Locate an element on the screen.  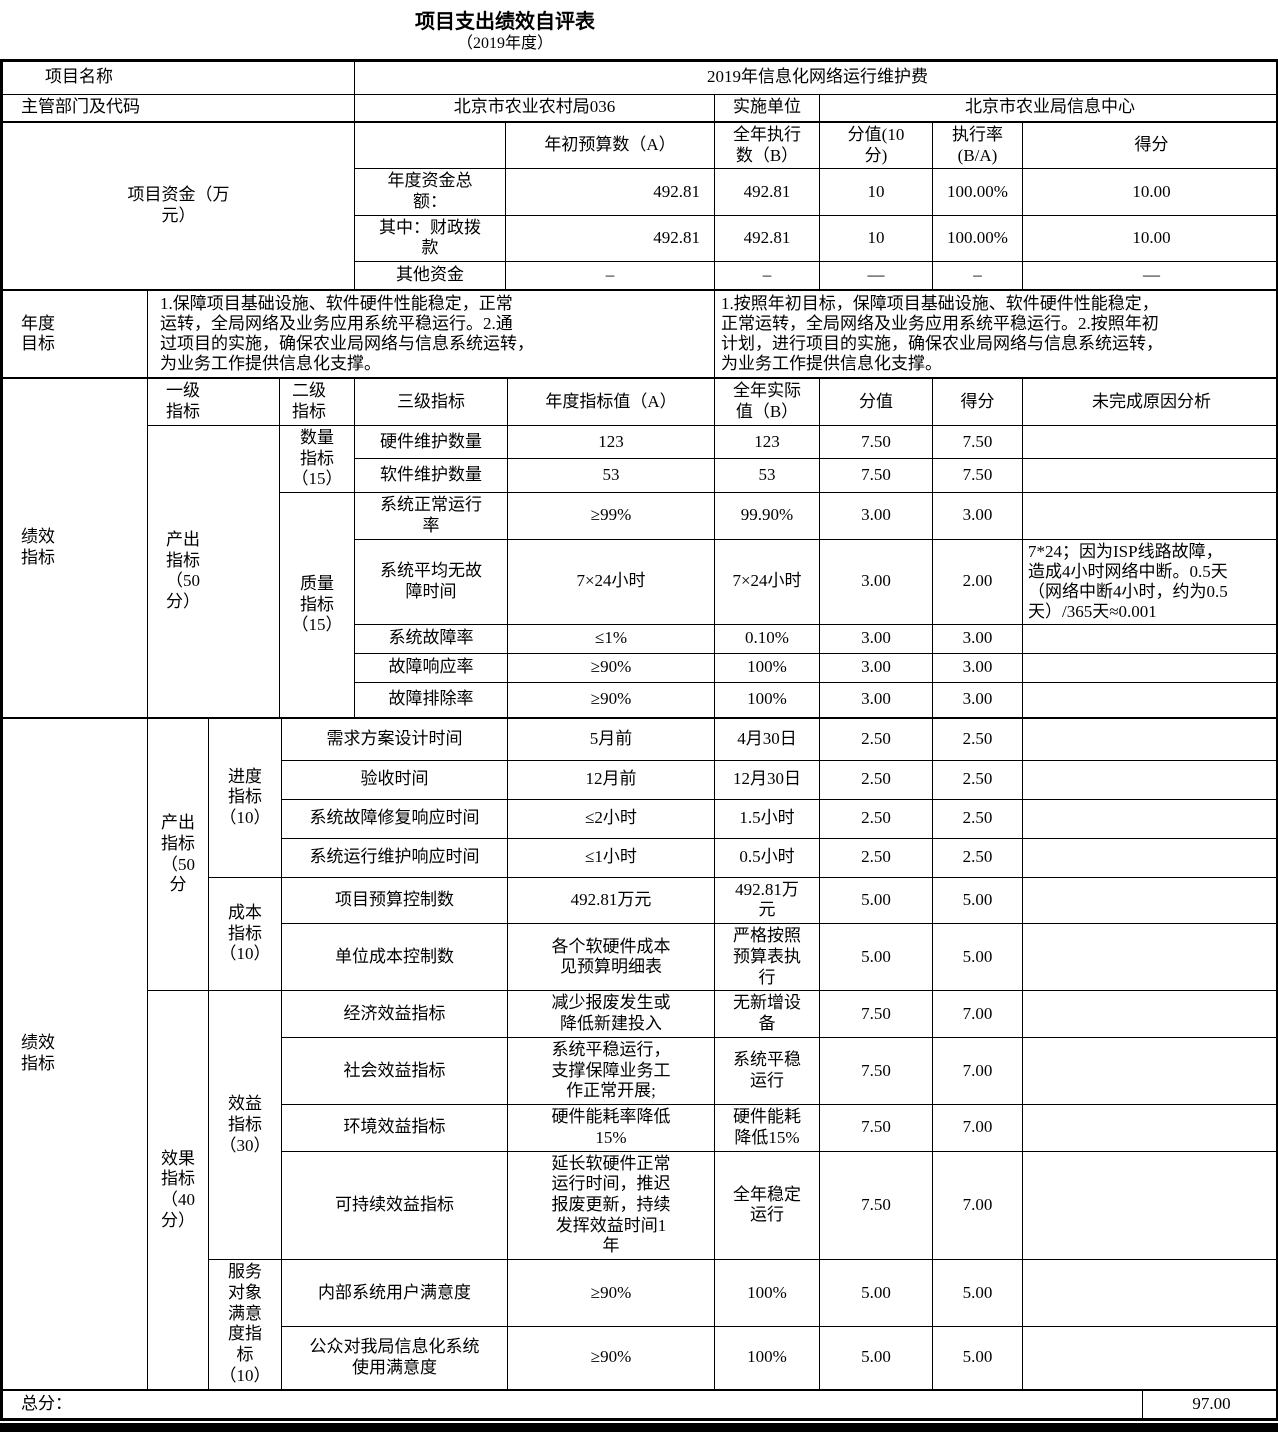
funds-header-scorevalue: 分值(10 分) is located at coordinates (876, 145).